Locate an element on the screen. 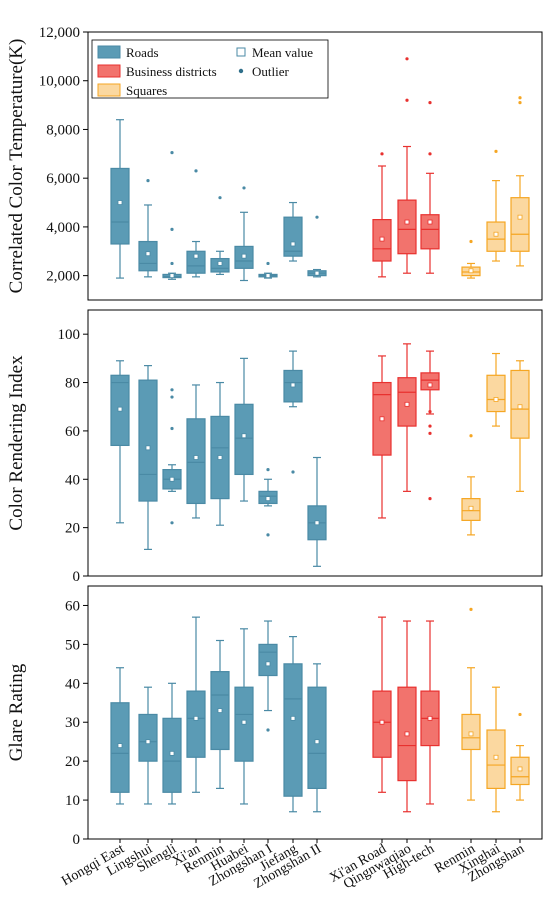 This screenshot has width=550, height=915. legend-label: Roads is located at coordinates (142, 52).